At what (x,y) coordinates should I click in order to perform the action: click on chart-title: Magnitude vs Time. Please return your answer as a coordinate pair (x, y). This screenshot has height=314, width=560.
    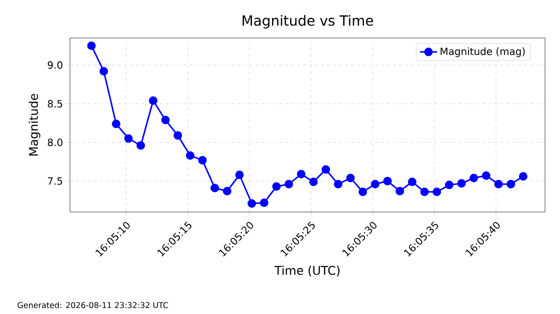
    Looking at the image, I should click on (308, 22).